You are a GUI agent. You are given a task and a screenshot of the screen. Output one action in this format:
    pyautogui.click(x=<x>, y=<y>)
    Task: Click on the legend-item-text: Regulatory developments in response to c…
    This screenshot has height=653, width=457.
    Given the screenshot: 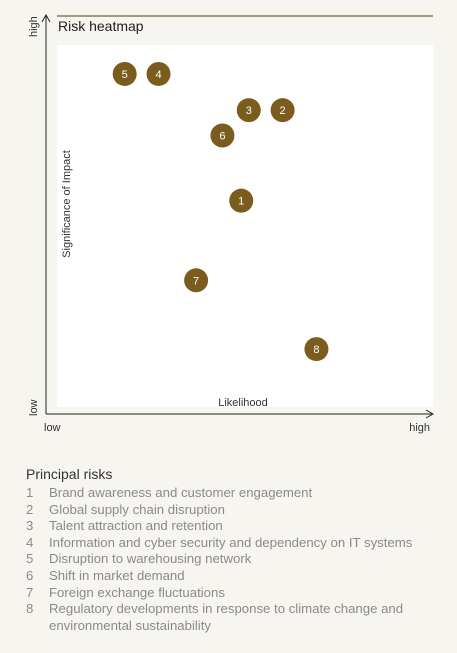 What is the action you would take?
    pyautogui.click(x=226, y=617)
    